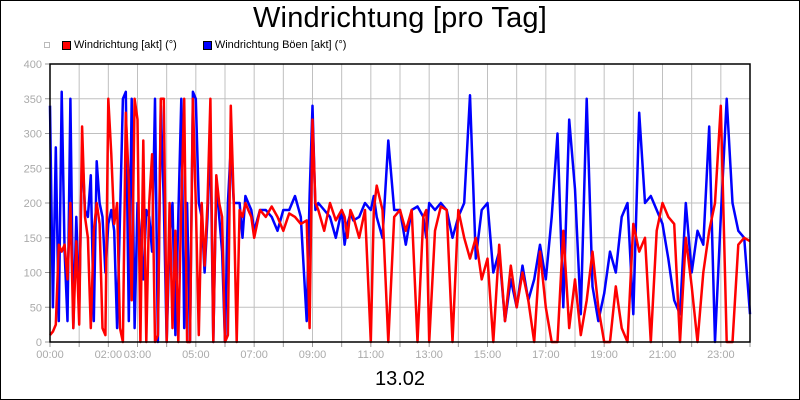 The image size is (800, 400). What do you see at coordinates (313, 355) in the screenshot?
I see `x-tick-label: 09:00` at bounding box center [313, 355].